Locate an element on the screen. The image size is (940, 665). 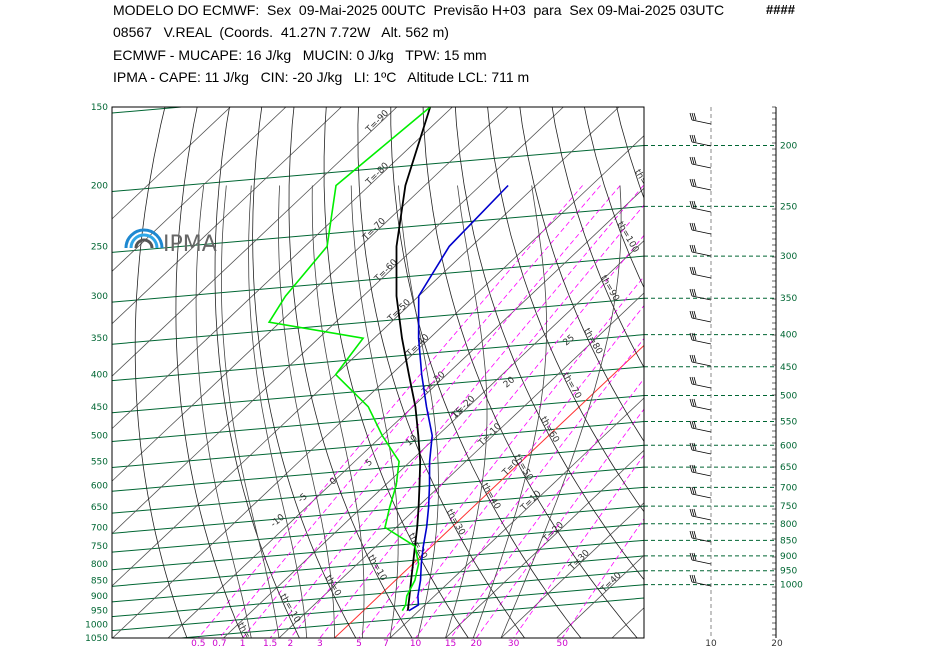
mixing-ratio-tick: 2 is located at coordinates (290, 644).